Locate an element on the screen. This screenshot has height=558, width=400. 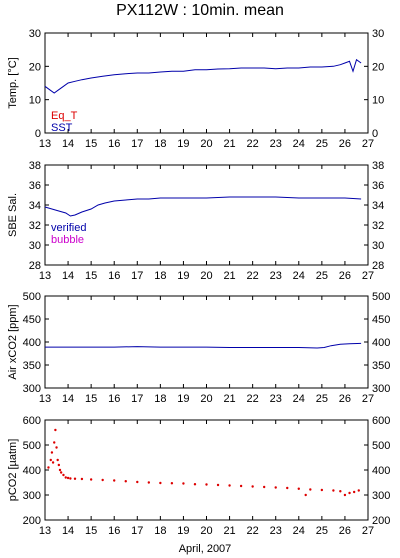
y-tick-label-right: 30 is located at coordinates (378, 246).